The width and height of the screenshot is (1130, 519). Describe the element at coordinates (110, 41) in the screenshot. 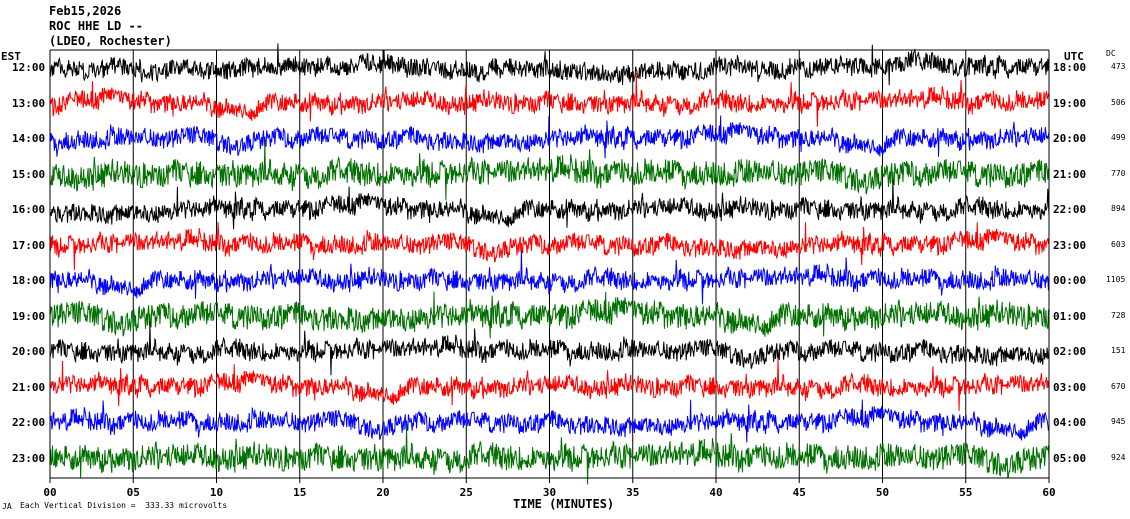

I see `network-name: (LDEO, Rochester)` at that location.